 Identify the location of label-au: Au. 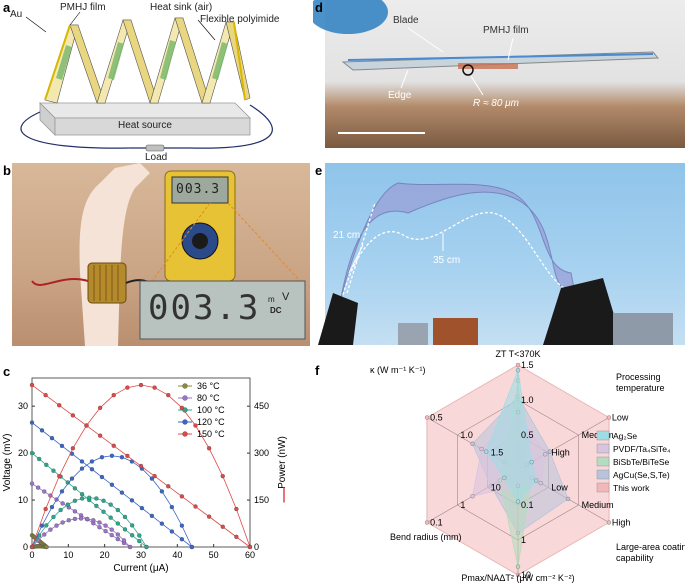
(16, 14).